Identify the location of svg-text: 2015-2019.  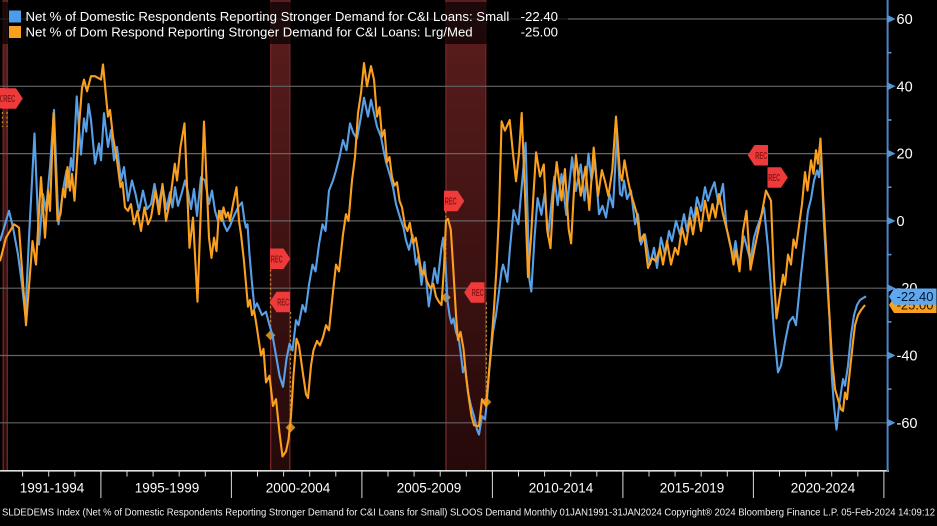
(692, 488).